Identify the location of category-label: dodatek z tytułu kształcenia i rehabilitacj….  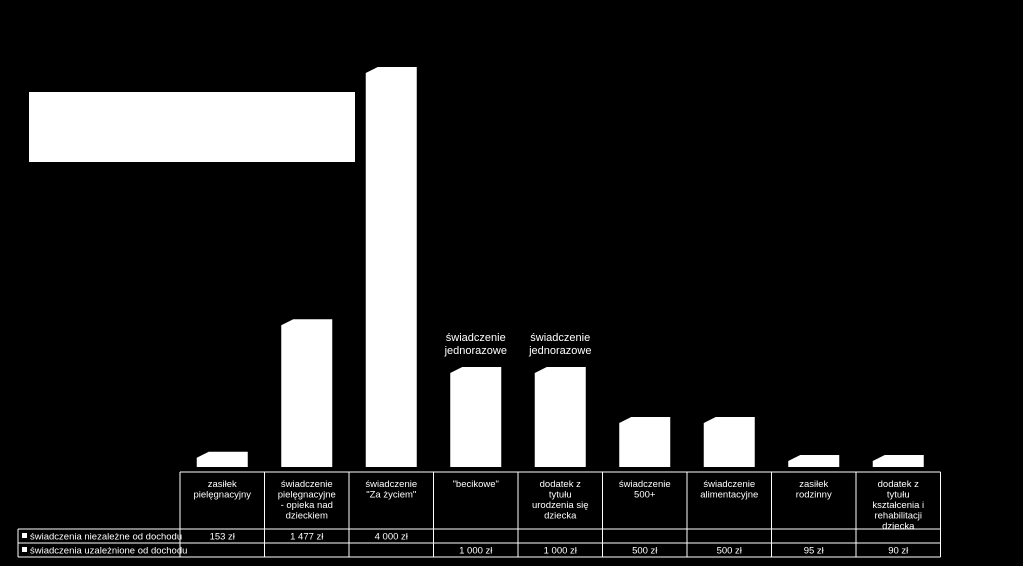
(898, 505).